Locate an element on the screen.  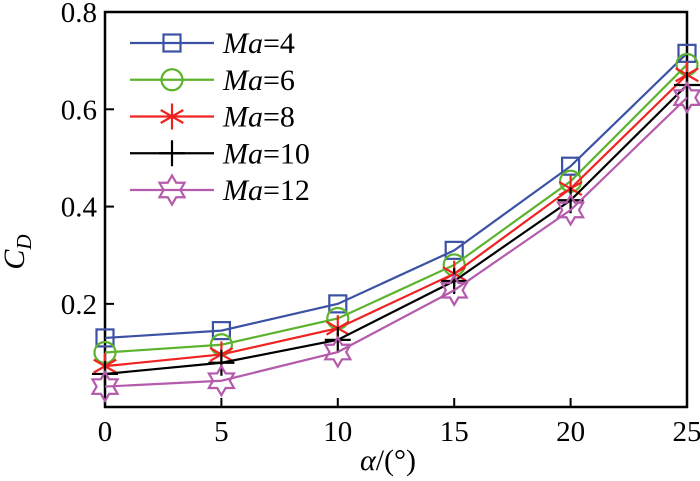
legend-item-ma-8: Ma=8 is located at coordinates (212, 117).